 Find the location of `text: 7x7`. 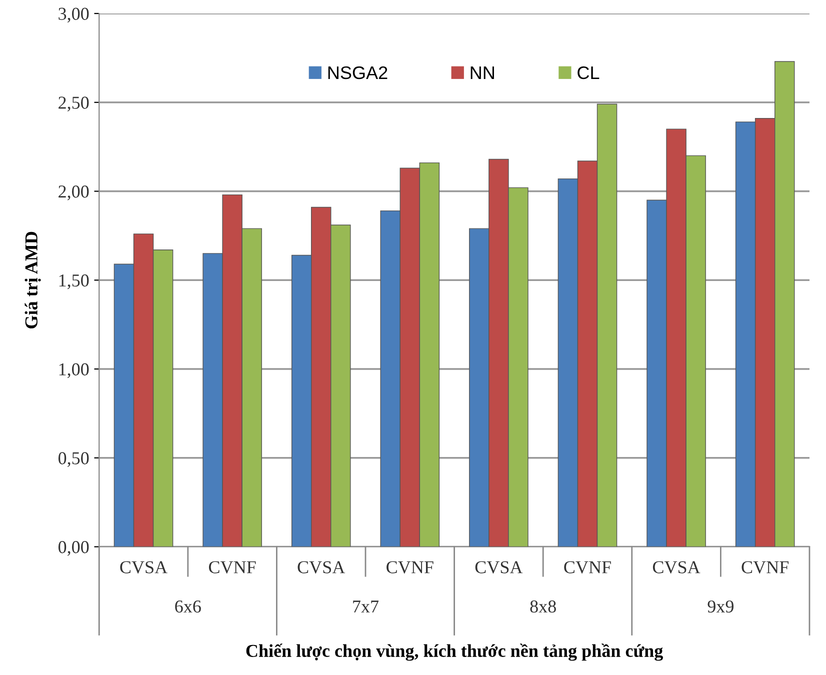

text: 7x7 is located at coordinates (366, 606).